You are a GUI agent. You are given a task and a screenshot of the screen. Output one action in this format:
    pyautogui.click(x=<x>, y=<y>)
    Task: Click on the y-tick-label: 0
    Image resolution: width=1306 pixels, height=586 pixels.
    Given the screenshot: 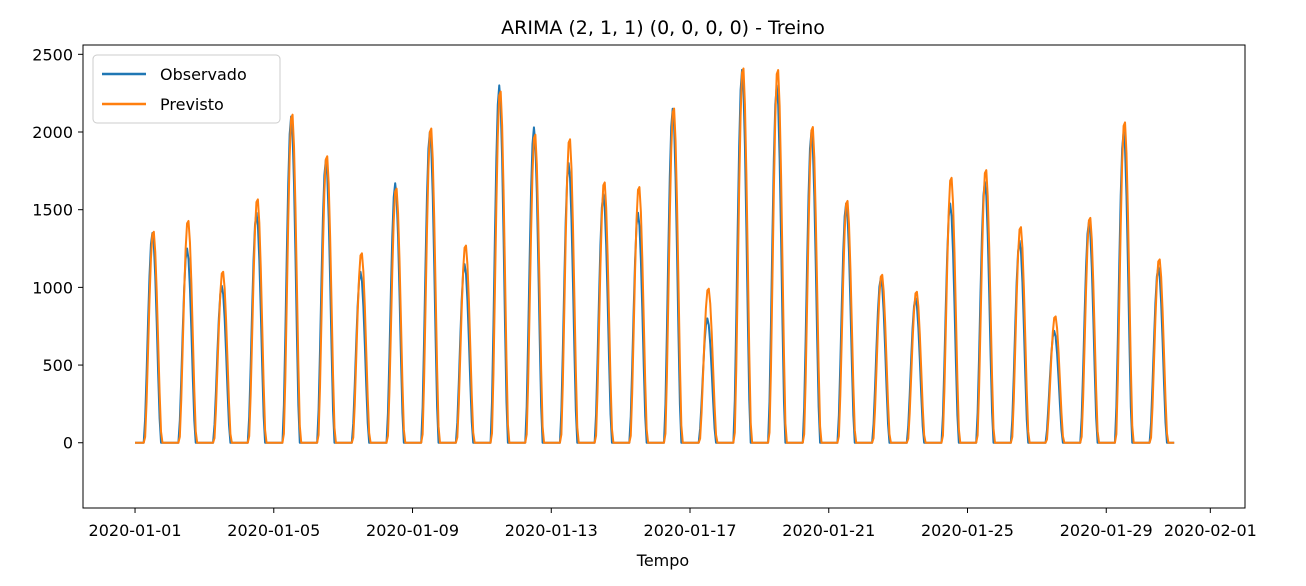 What is the action you would take?
    pyautogui.click(x=68, y=443)
    